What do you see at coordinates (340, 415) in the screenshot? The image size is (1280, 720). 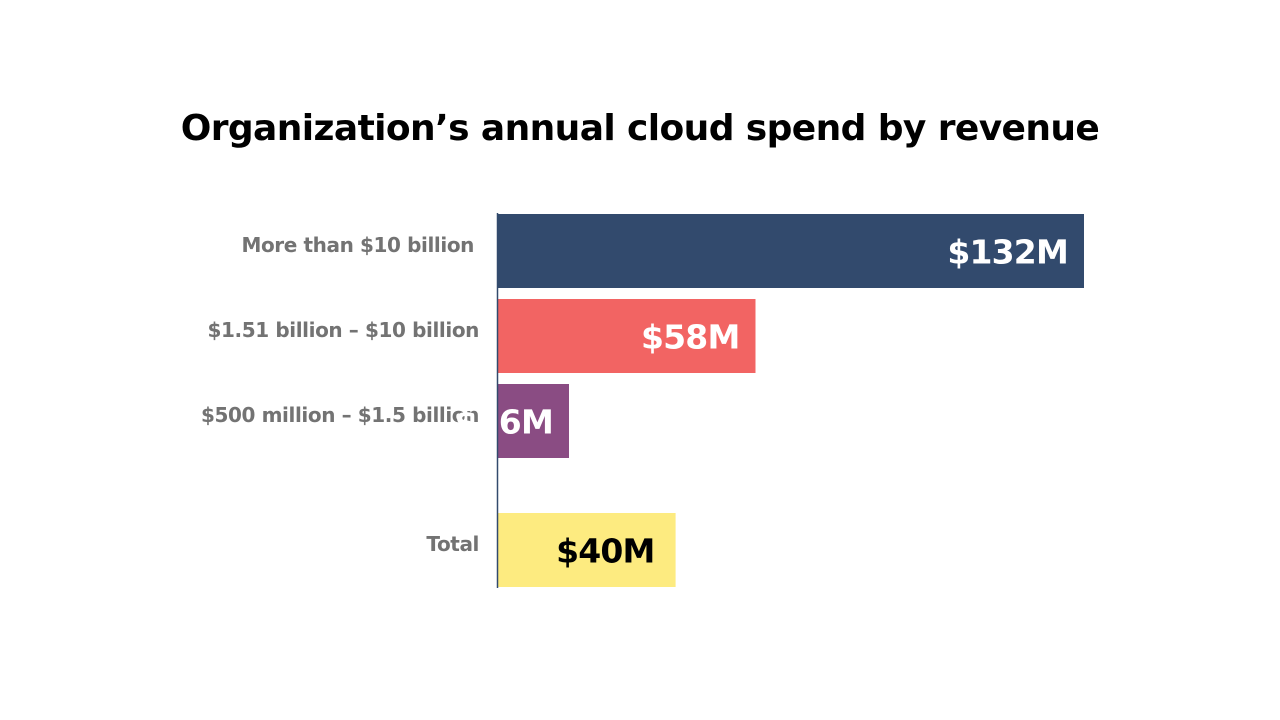 I see `category-label: $500 million – $1.5 billion` at bounding box center [340, 415].